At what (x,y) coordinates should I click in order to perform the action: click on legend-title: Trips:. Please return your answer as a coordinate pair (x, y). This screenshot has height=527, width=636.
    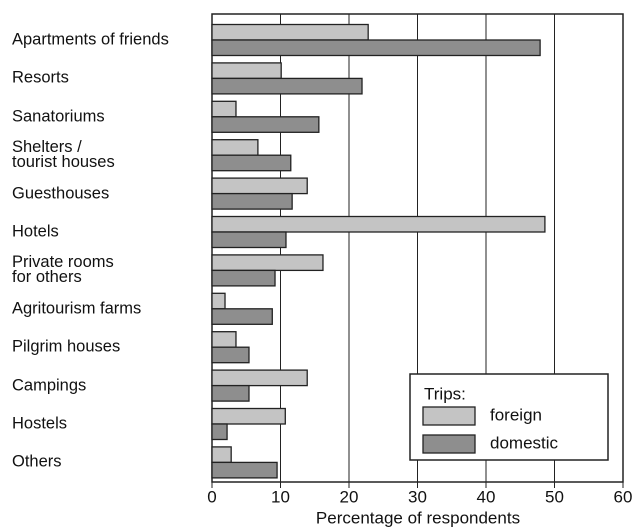
    Looking at the image, I should click on (445, 393).